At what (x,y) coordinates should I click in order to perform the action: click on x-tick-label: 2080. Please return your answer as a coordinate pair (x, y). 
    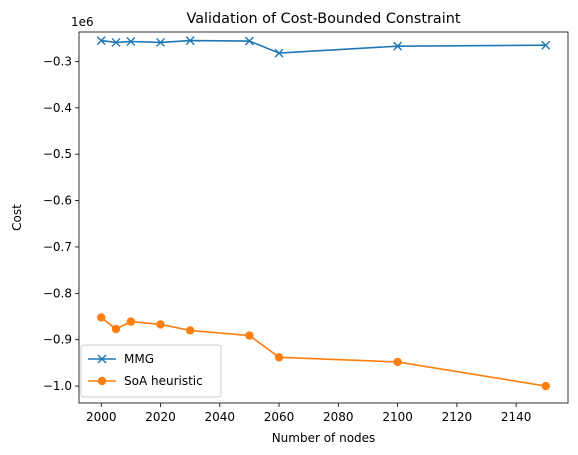
    Looking at the image, I should click on (338, 417).